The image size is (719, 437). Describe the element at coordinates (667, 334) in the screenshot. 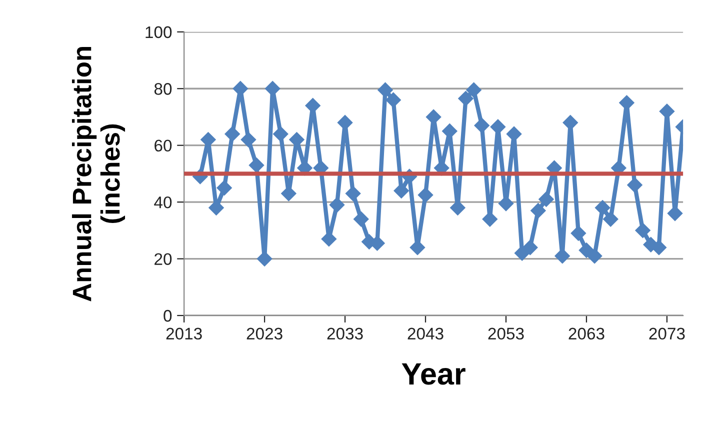

I see `x-tick-label: 2073` at that location.